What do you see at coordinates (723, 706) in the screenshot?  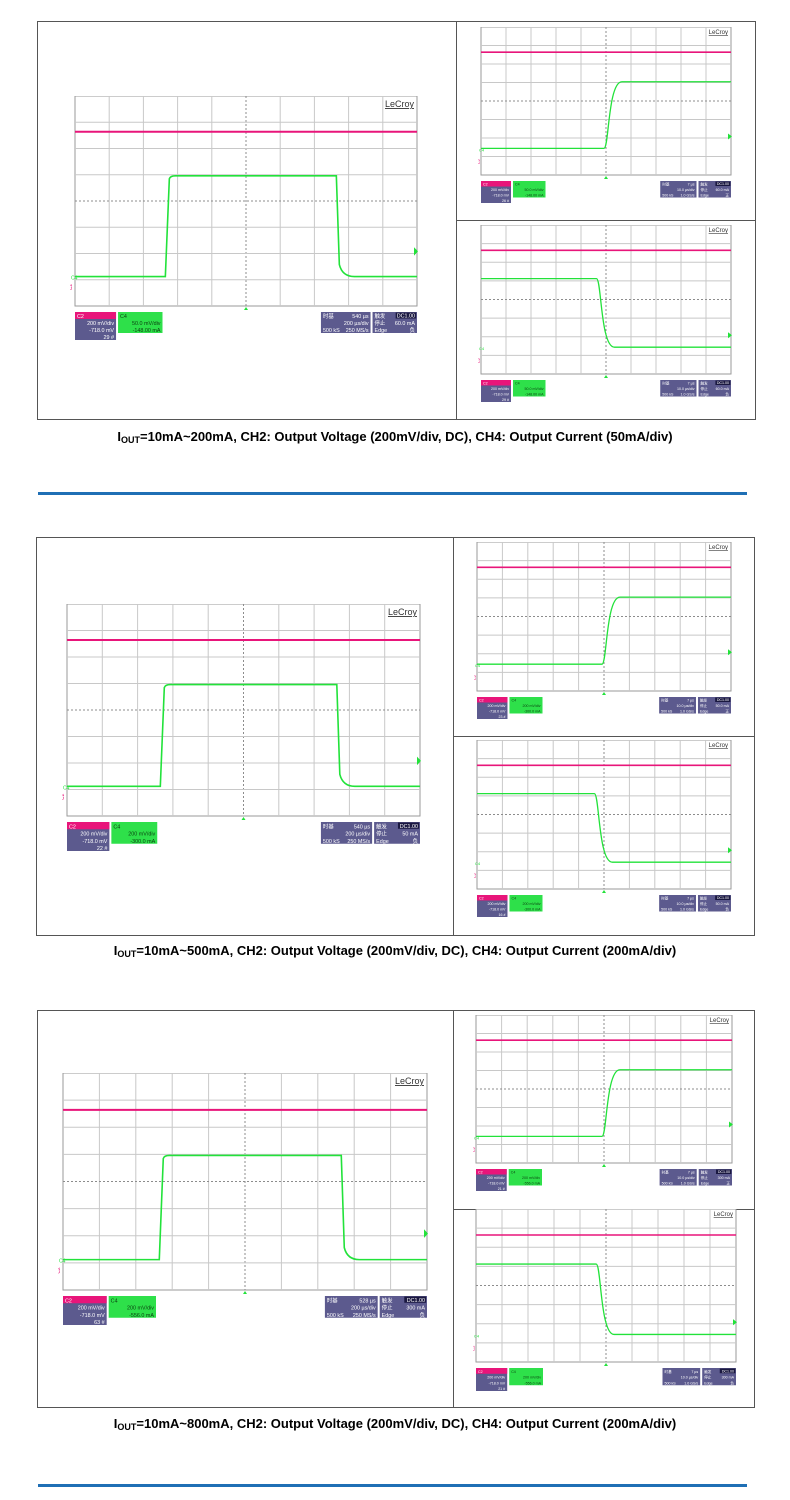 I see `trigger-level: 50.0 mA` at bounding box center [723, 706].